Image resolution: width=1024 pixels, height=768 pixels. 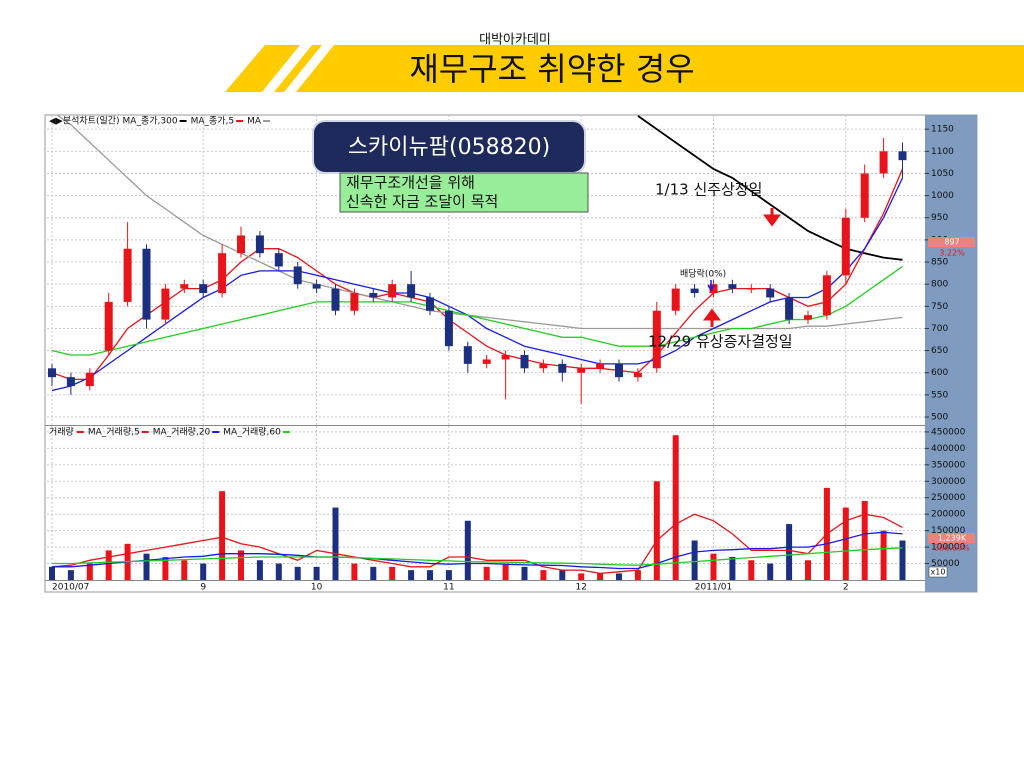 I want to click on legend-entry: MA_거래량,60, so click(x=252, y=432).